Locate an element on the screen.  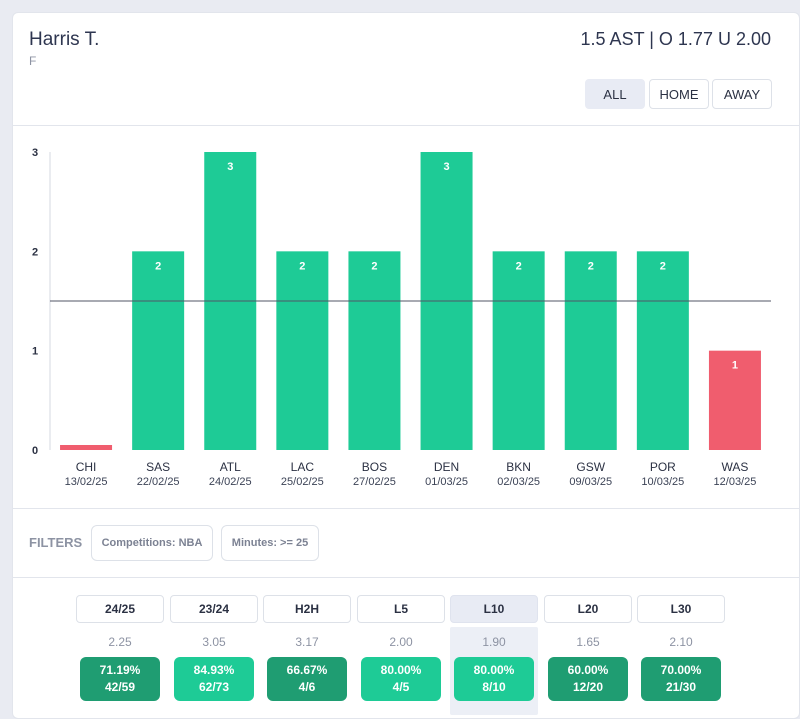
x-category-label: BOS is located at coordinates (374, 467).